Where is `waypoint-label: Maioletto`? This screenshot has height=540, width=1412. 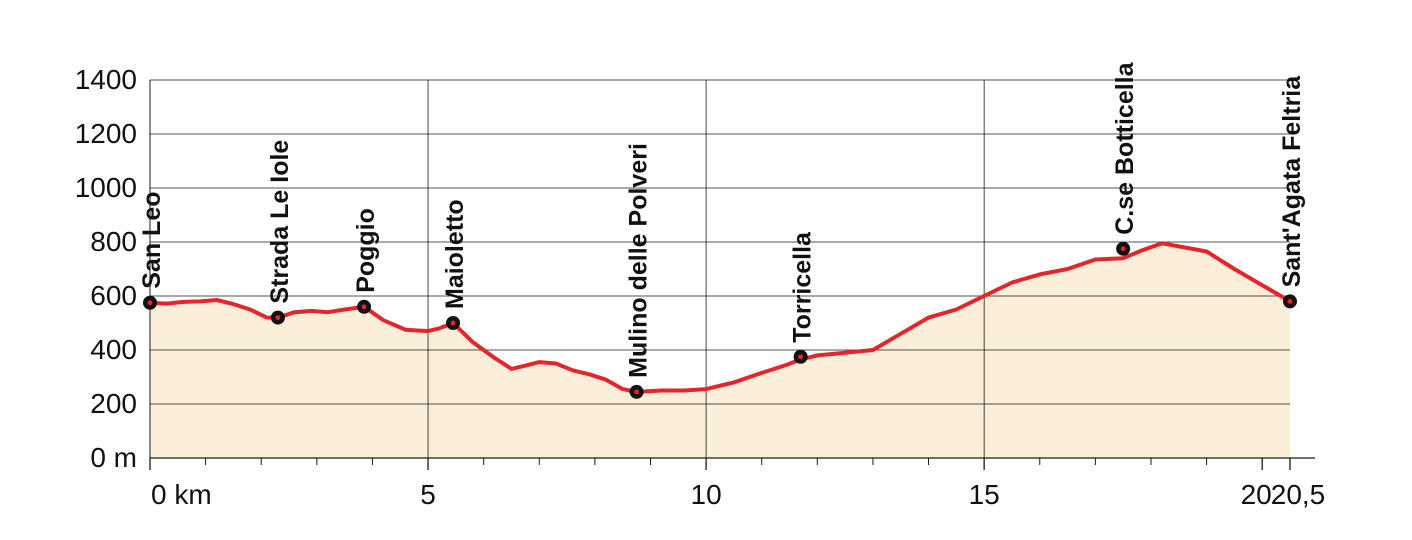 waypoint-label: Maioletto is located at coordinates (455, 254).